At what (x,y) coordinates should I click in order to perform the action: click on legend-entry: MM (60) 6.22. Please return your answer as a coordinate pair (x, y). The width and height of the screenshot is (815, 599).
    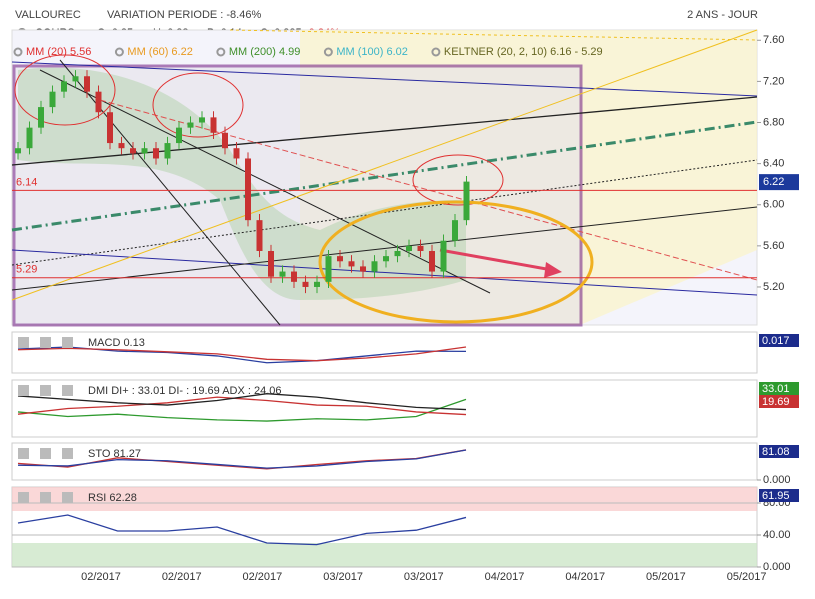
    Looking at the image, I should click on (159, 52).